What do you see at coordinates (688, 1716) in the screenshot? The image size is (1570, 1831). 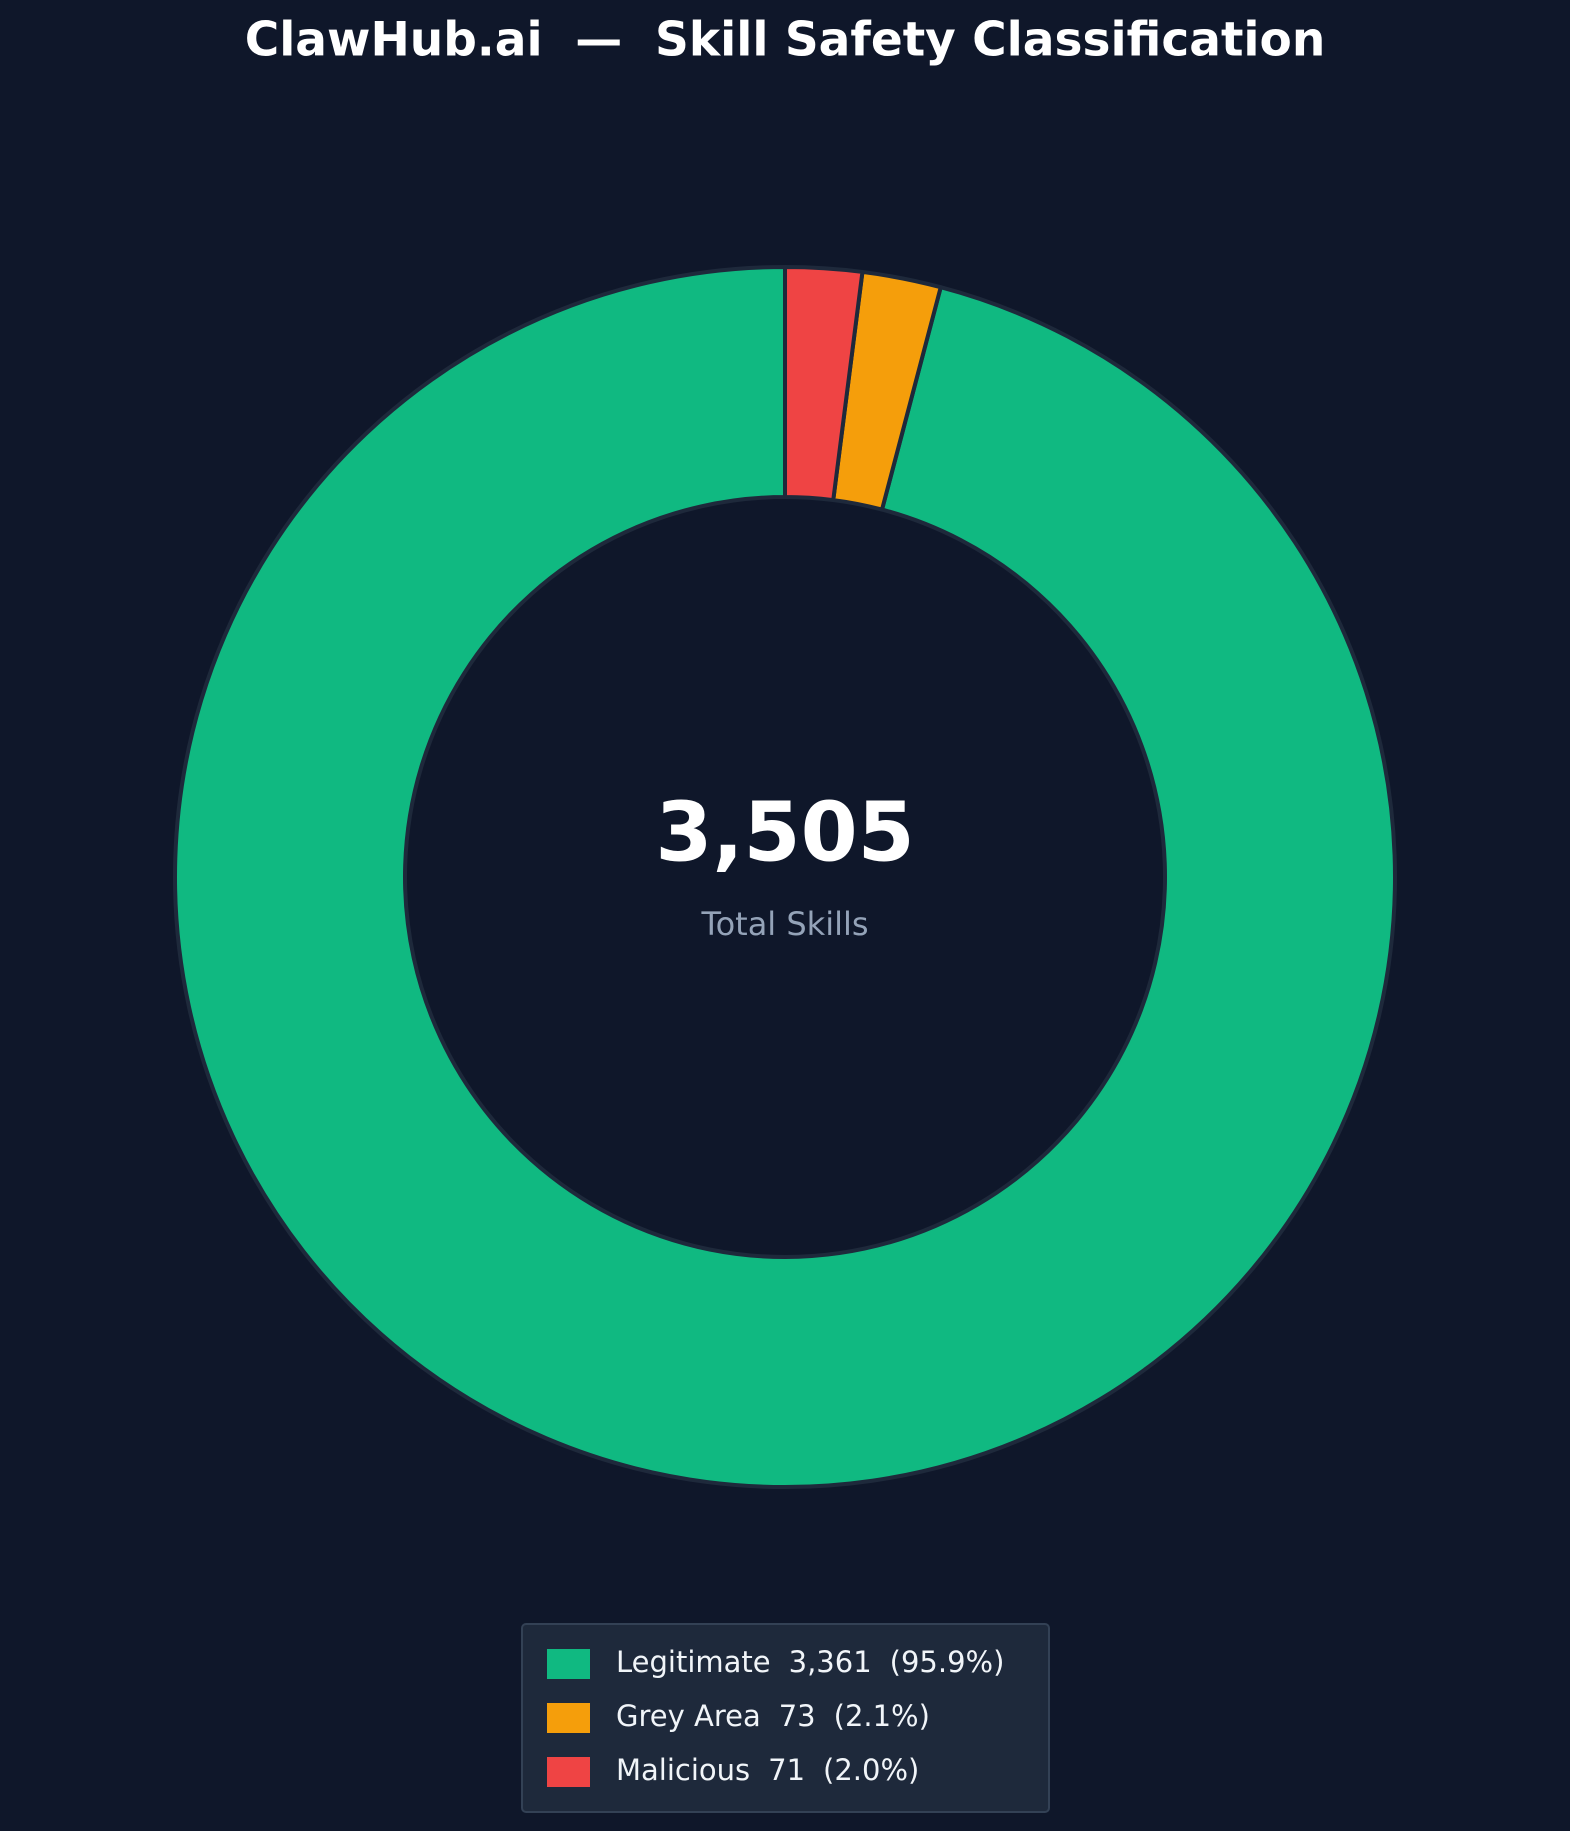 I see `legend-name: Grey Area` at bounding box center [688, 1716].